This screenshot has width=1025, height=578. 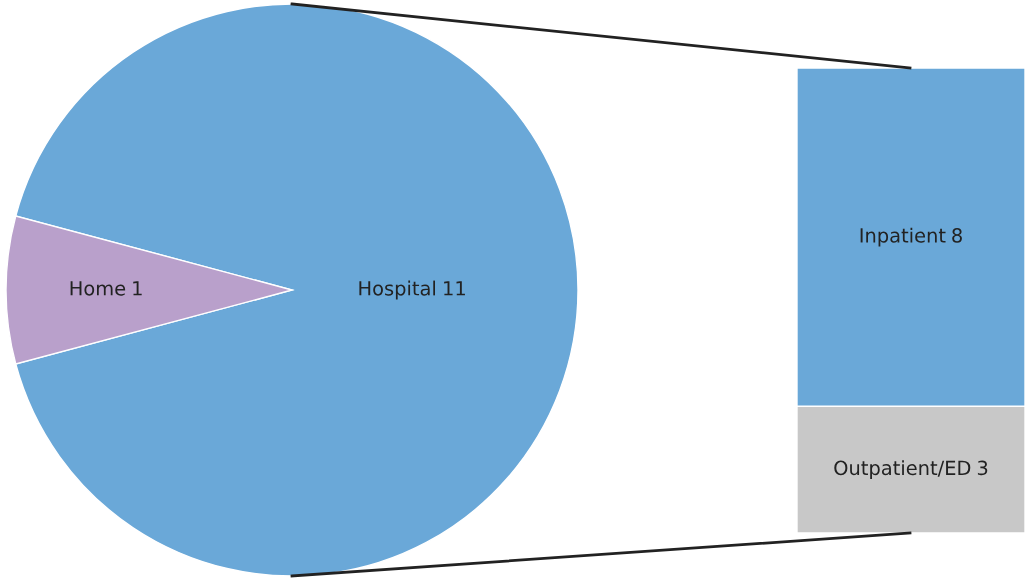 What do you see at coordinates (137, 288) in the screenshot?
I see `data-label: 1` at bounding box center [137, 288].